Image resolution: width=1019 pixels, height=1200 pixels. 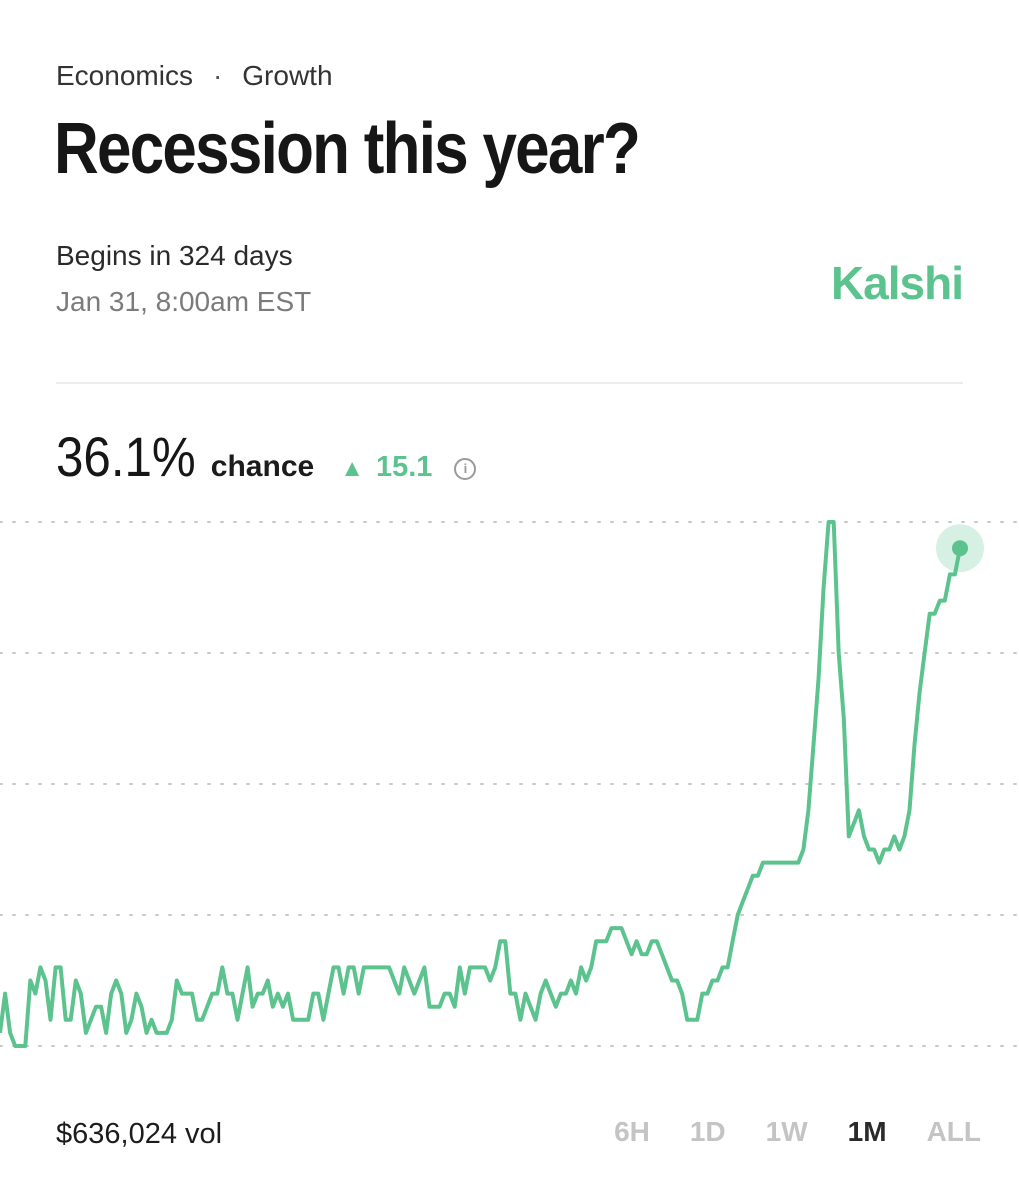 What do you see at coordinates (352, 468) in the screenshot?
I see `up-arrow-icon: ▲` at bounding box center [352, 468].